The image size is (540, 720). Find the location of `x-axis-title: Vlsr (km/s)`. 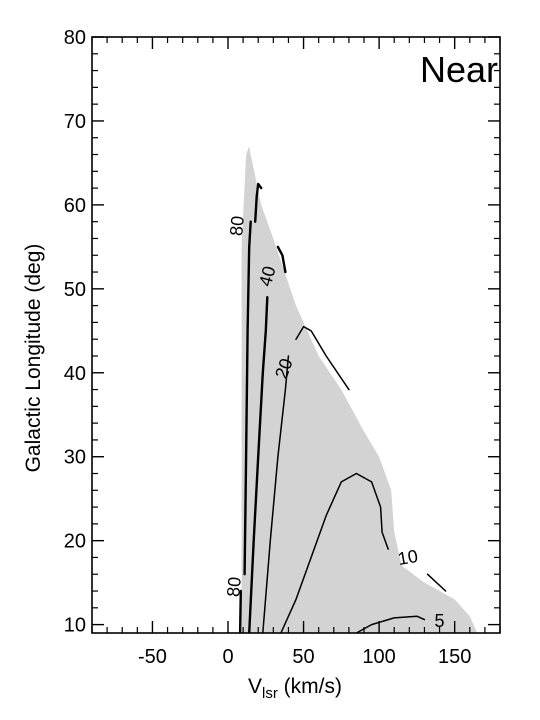

x-axis-title: Vlsr (km/s) is located at coordinates (295, 688).